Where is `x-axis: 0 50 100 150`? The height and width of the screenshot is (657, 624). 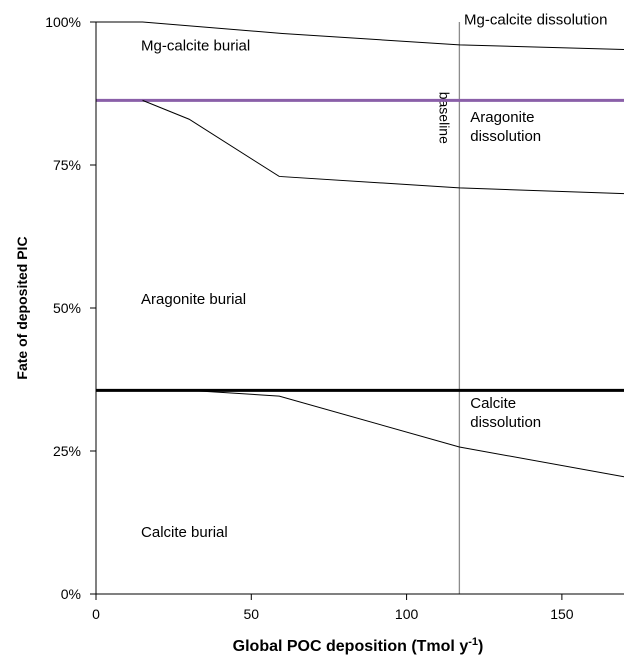
x-axis: 0 50 100 150 is located at coordinates (358, 607).